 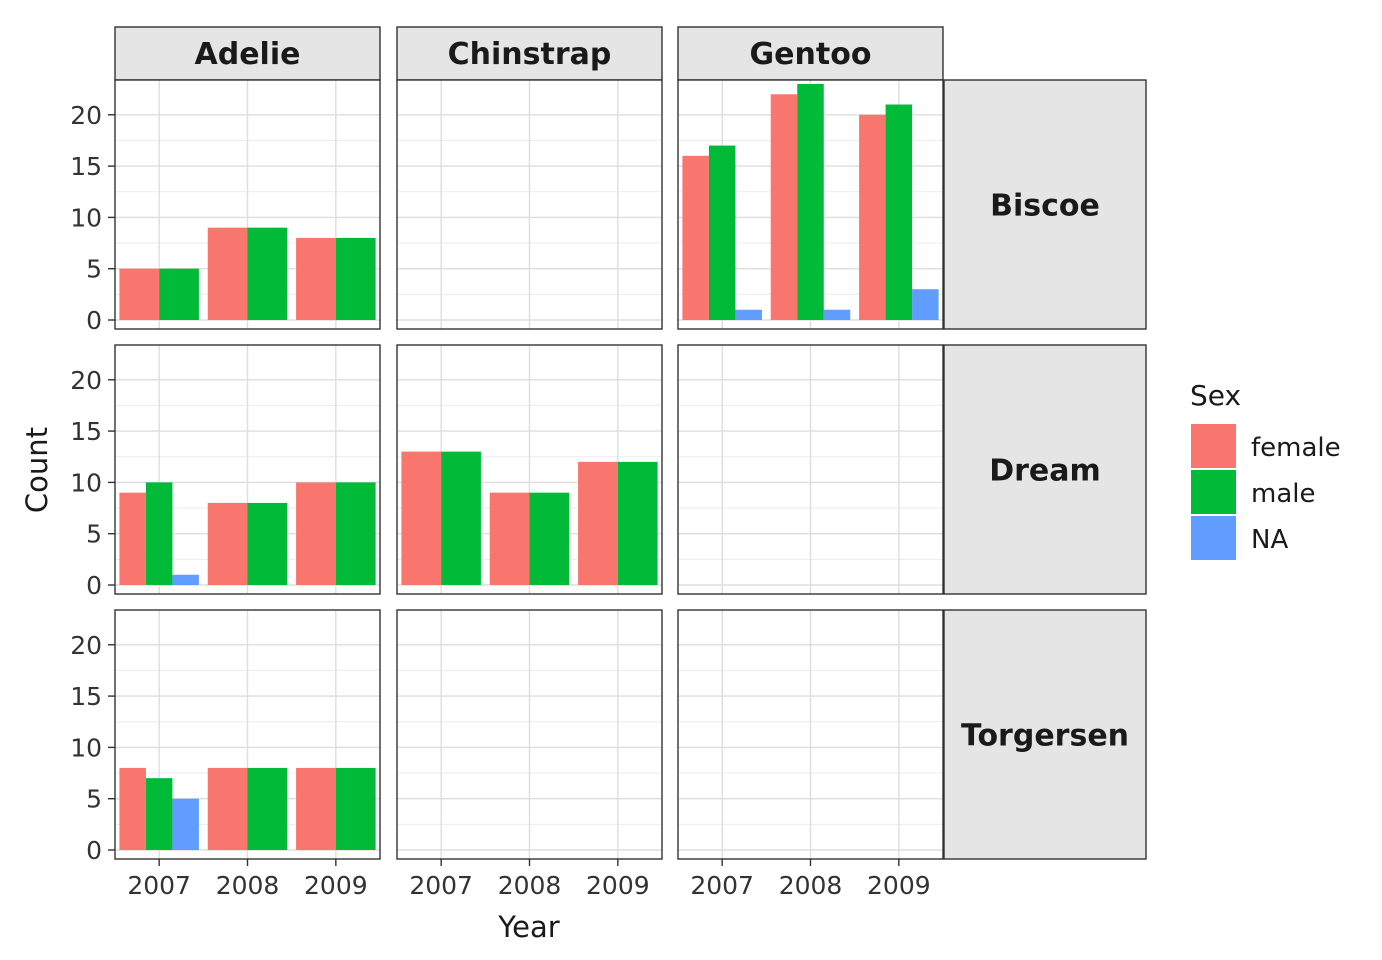 I want to click on facet-strip-dream, so click(x=1045, y=469).